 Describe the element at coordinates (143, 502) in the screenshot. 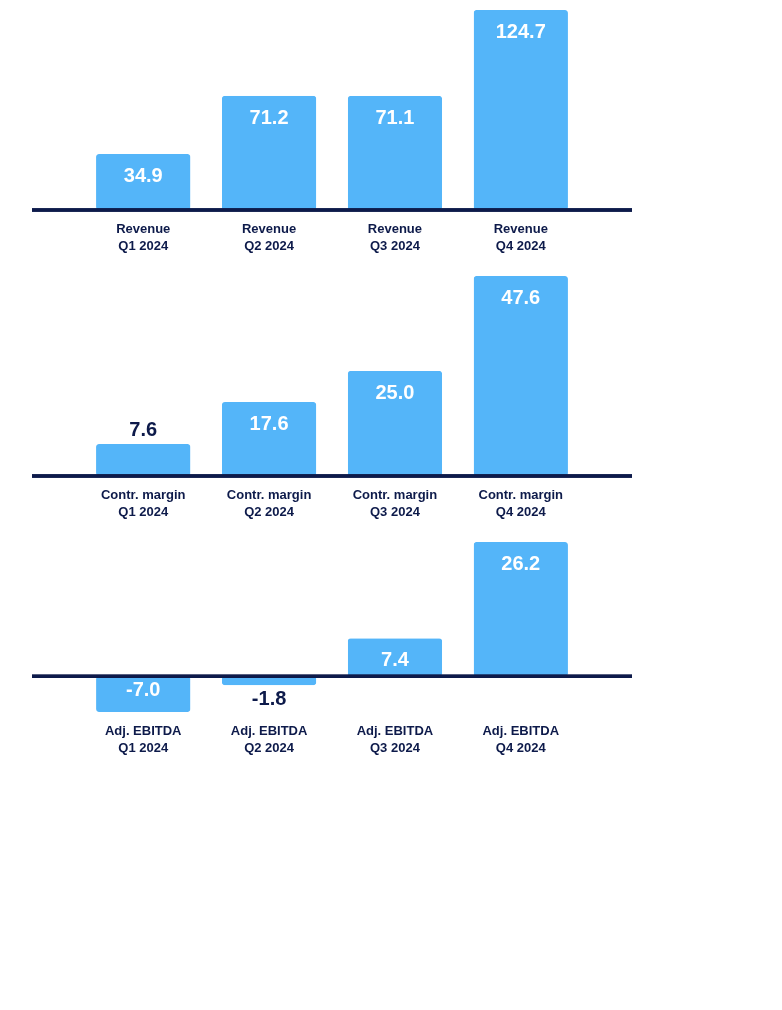

I see `x-tick-label: Contr. margin Q1 2024` at that location.